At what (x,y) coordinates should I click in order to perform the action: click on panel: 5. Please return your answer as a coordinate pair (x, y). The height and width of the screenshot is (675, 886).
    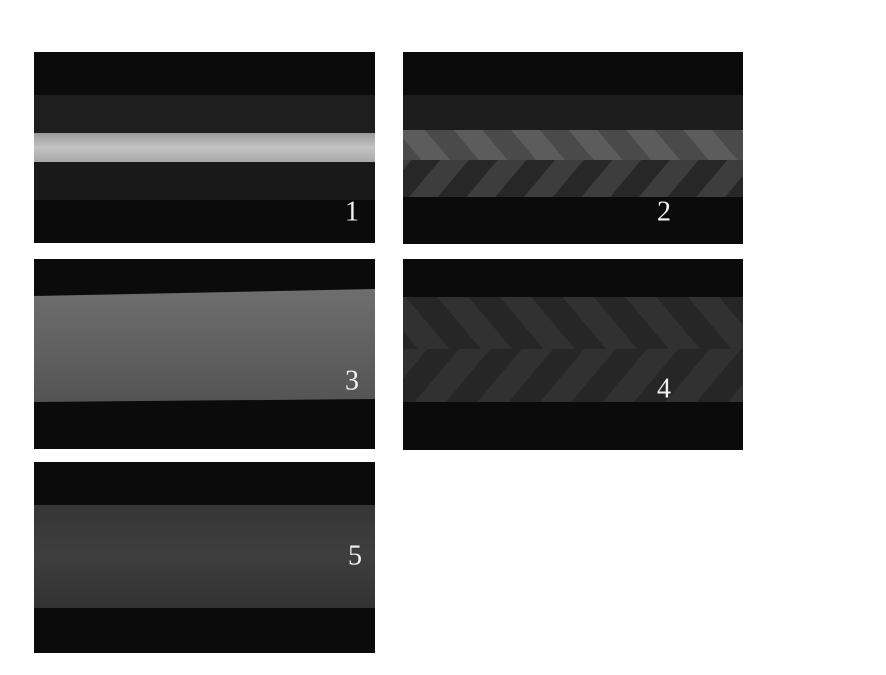
    Looking at the image, I should click on (204, 557).